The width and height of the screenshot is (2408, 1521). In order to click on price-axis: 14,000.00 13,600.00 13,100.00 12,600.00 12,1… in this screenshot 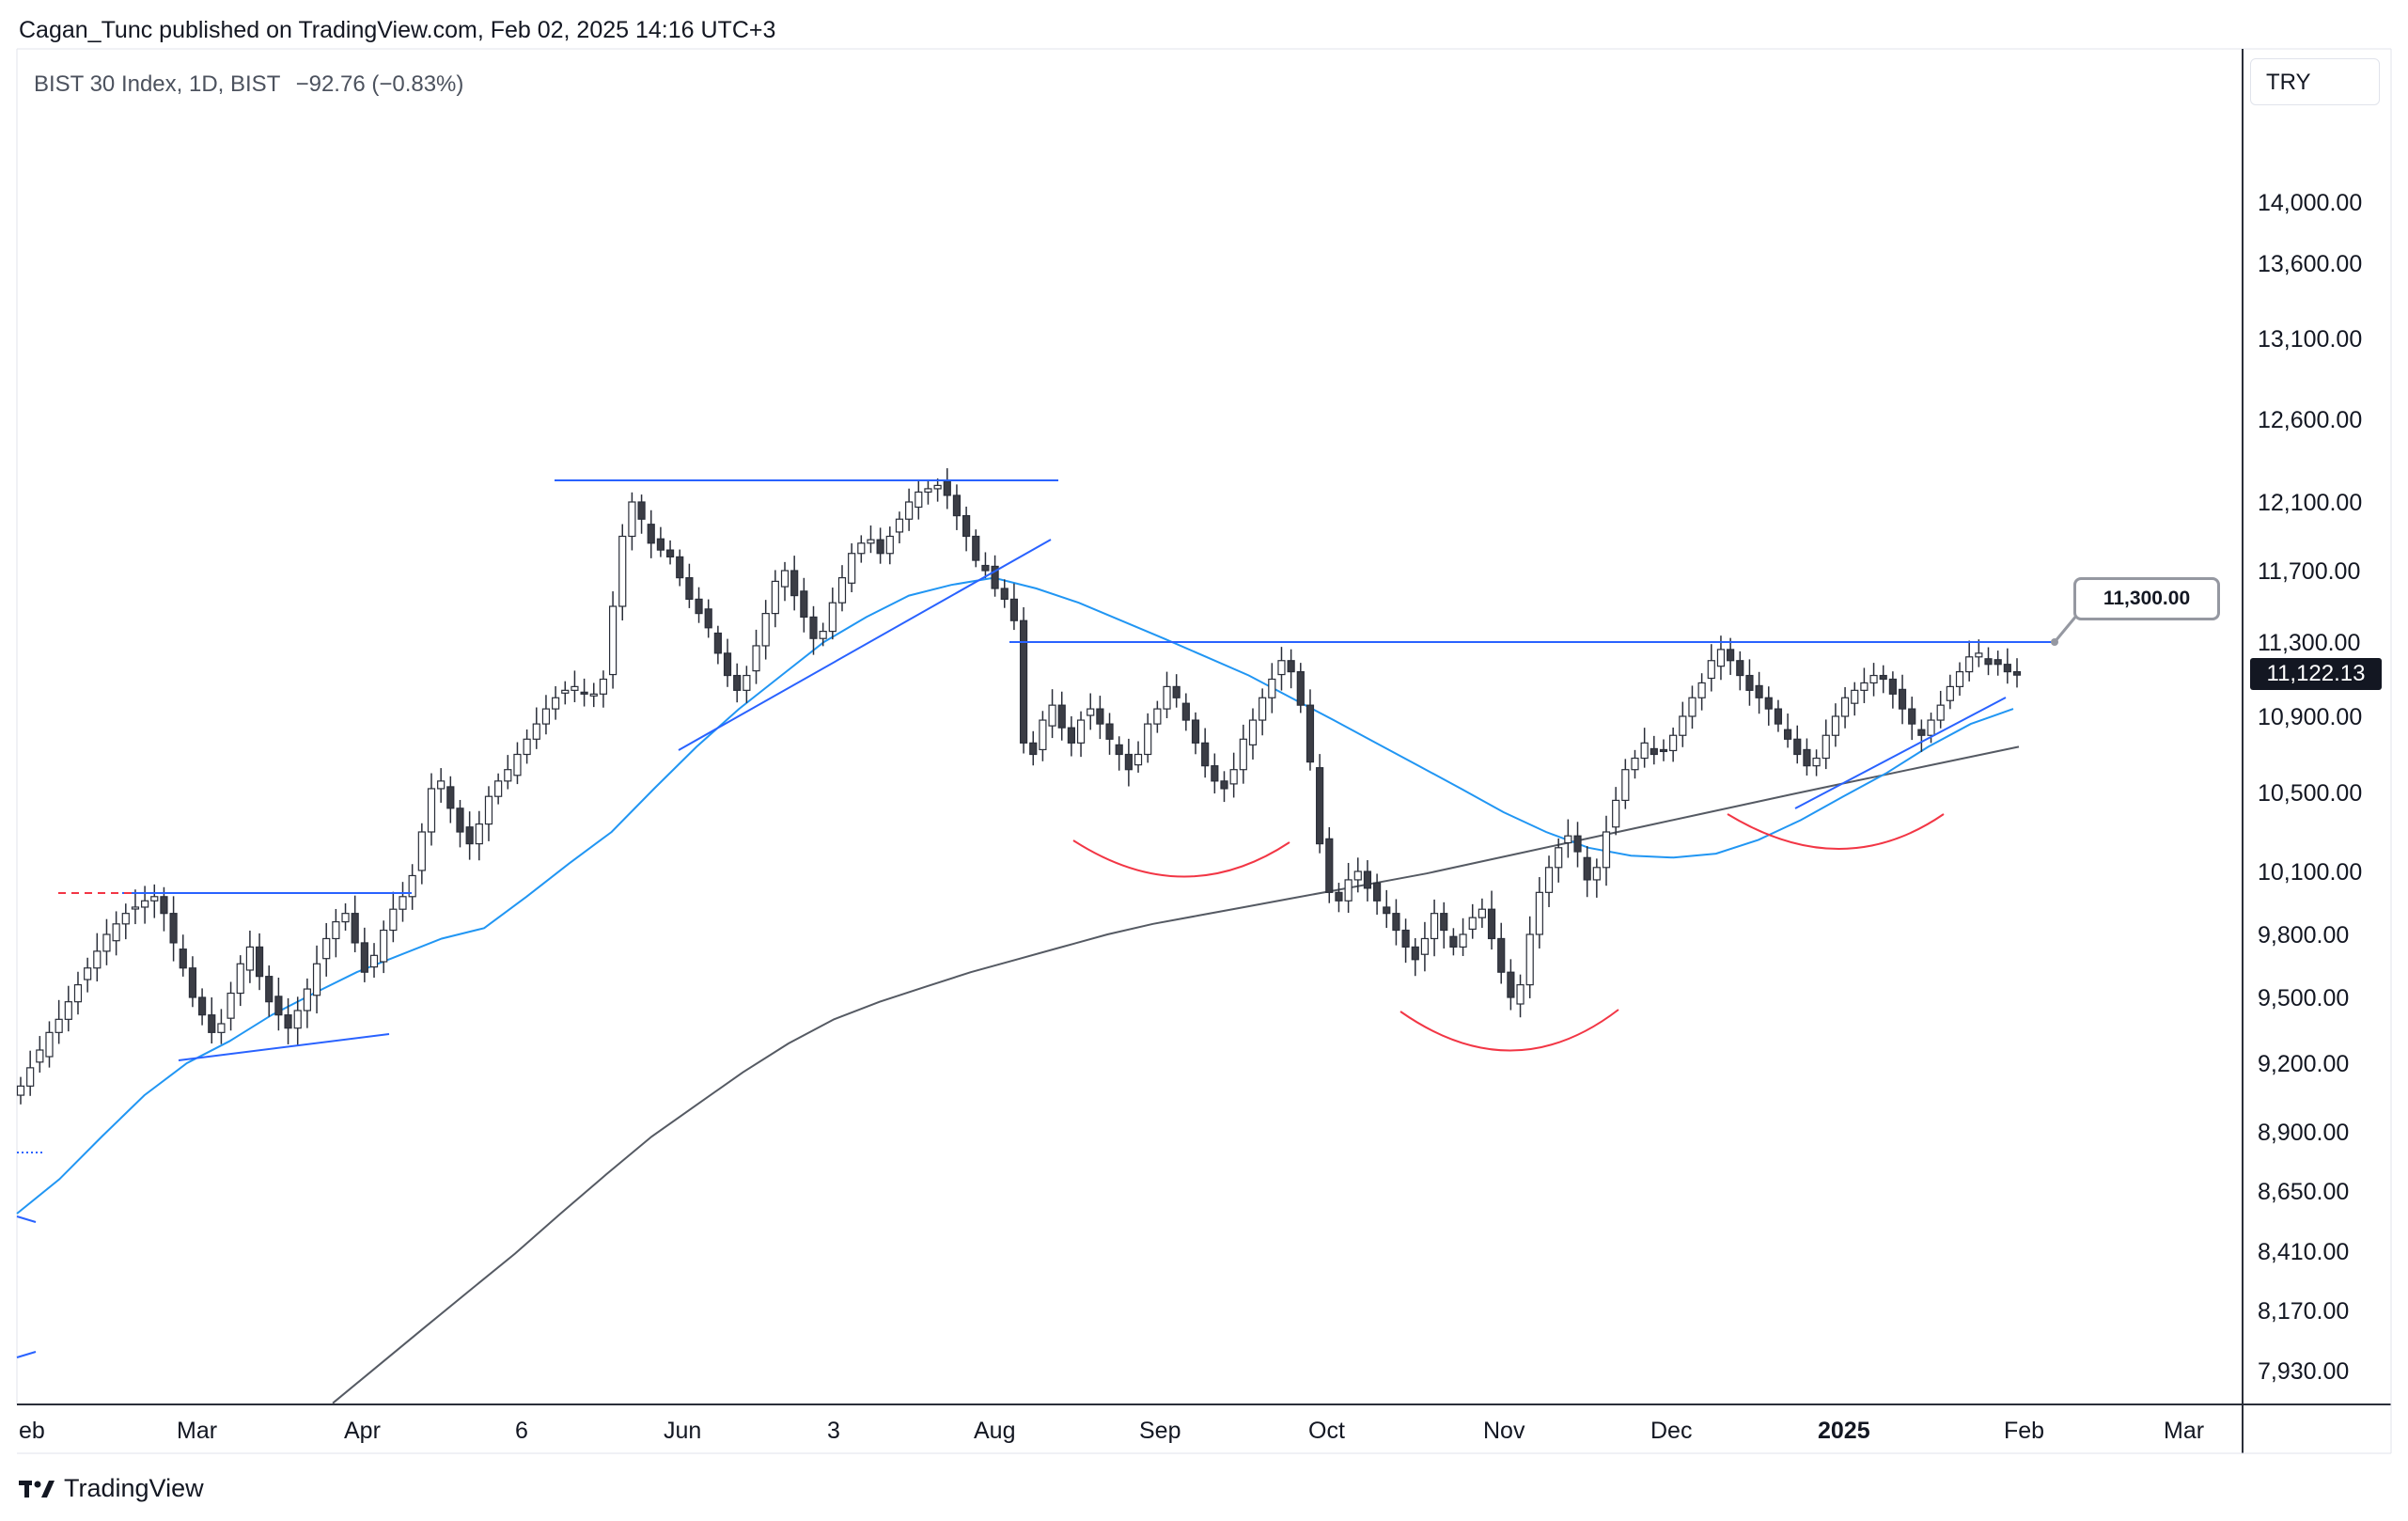, I will do `click(2310, 788)`.